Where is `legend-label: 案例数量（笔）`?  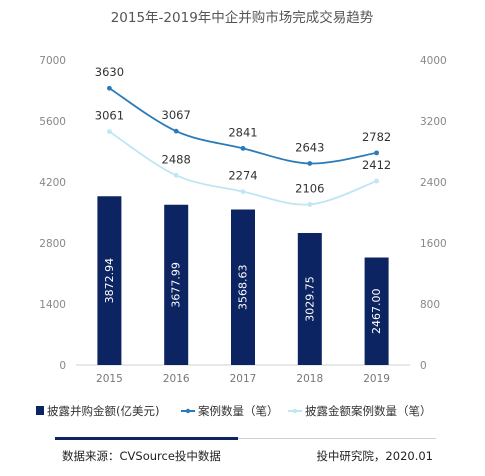
legend-label: 案例数量（笔） is located at coordinates (238, 411).